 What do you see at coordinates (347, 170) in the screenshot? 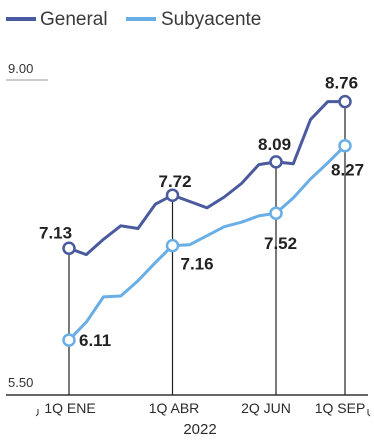
I see `data-label-subyacente-3: 8.27` at bounding box center [347, 170].